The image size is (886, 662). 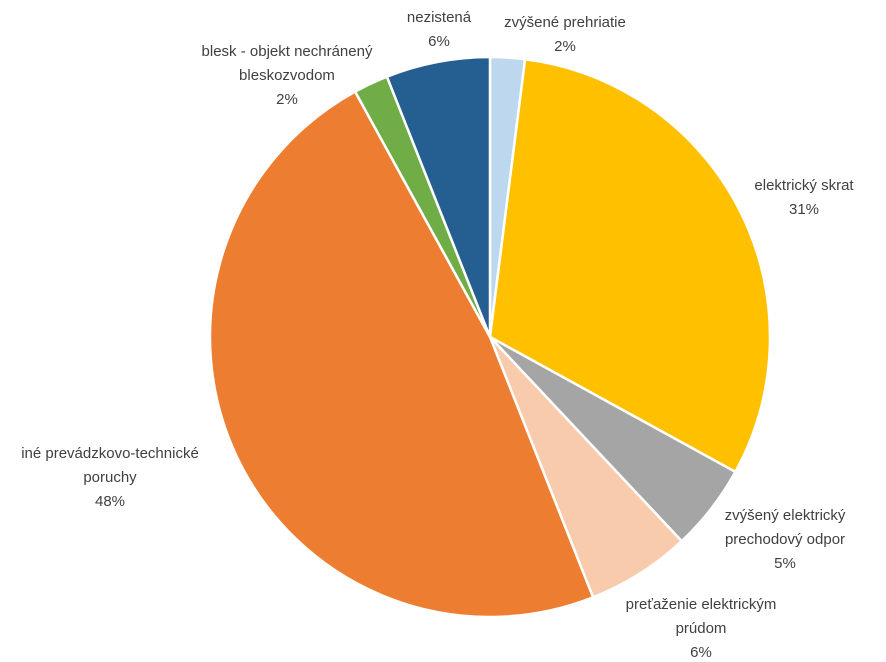 What do you see at coordinates (565, 34) in the screenshot?
I see `slice-label-0: zvýšené prehriatie 2%` at bounding box center [565, 34].